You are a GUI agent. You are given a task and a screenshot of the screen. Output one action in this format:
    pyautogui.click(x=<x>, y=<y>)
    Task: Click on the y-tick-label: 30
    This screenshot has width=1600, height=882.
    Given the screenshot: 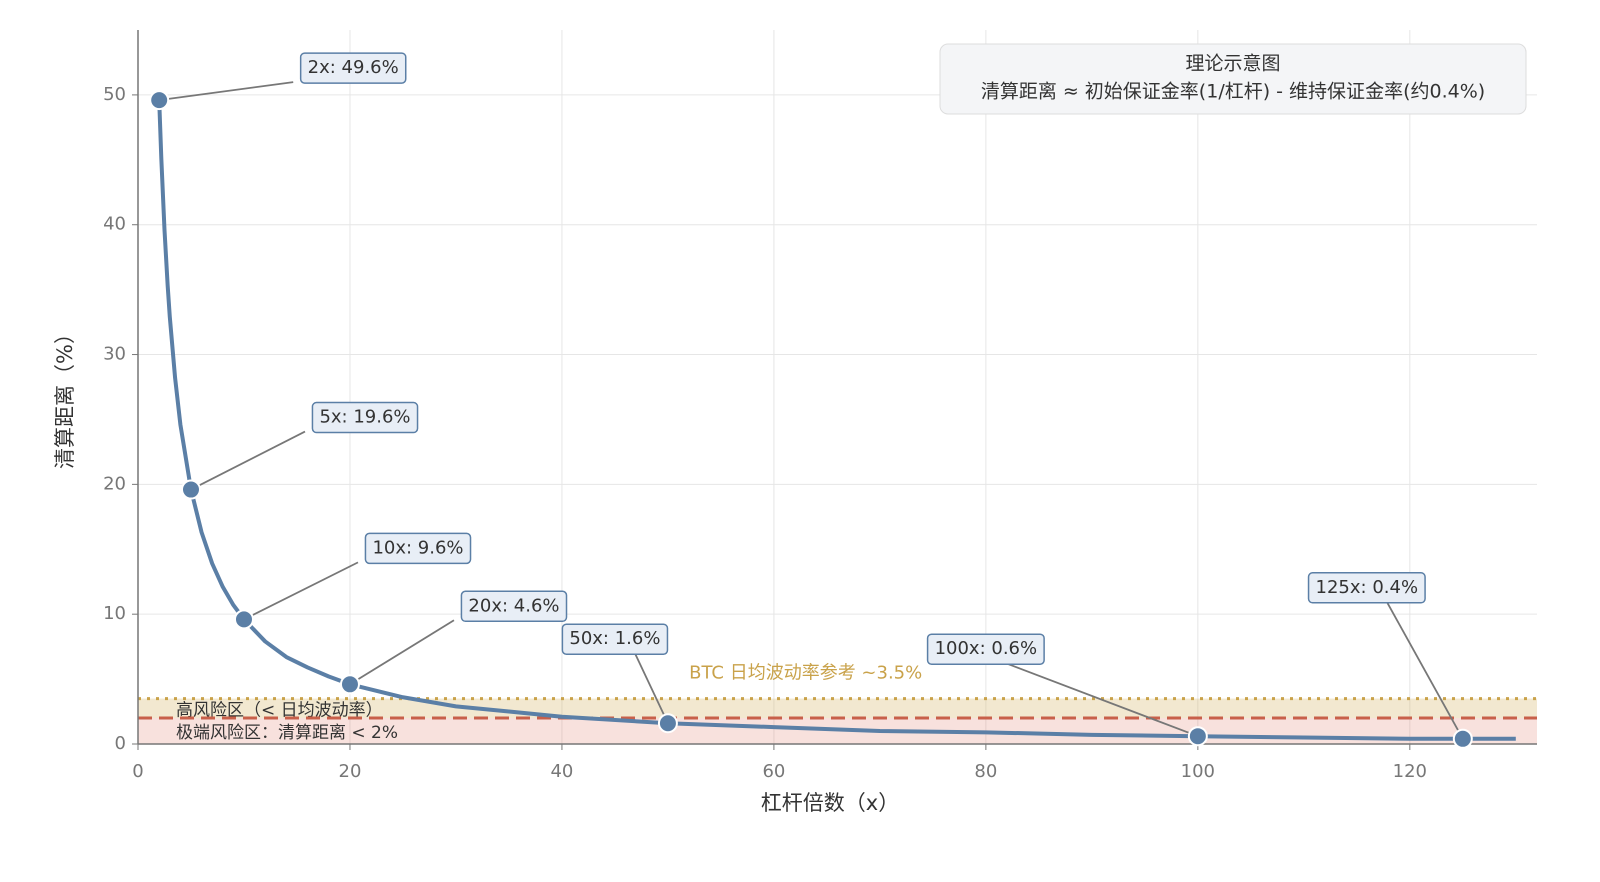 What is the action you would take?
    pyautogui.click(x=114, y=354)
    